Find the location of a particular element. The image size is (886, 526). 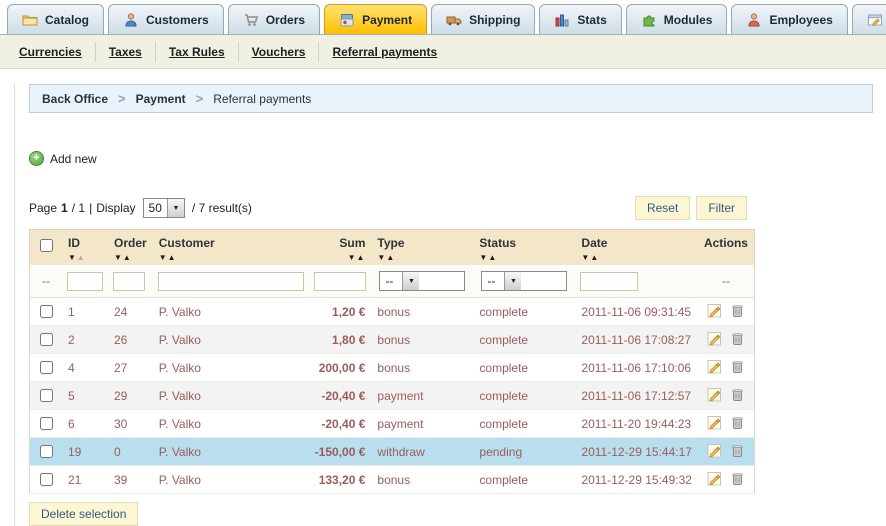

tab-label: Employees is located at coordinates (801, 19).